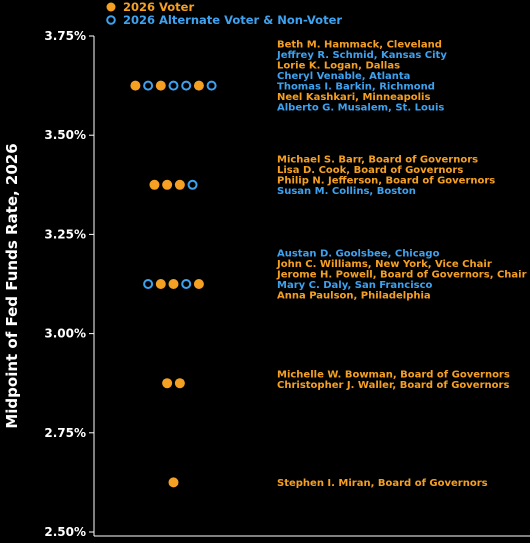 This screenshot has width=530, height=543. I want to click on y-axis-ticks: 2.50% 2.75% 3.00% 3.25% 3.50% 3.75%, so click(69, 284).